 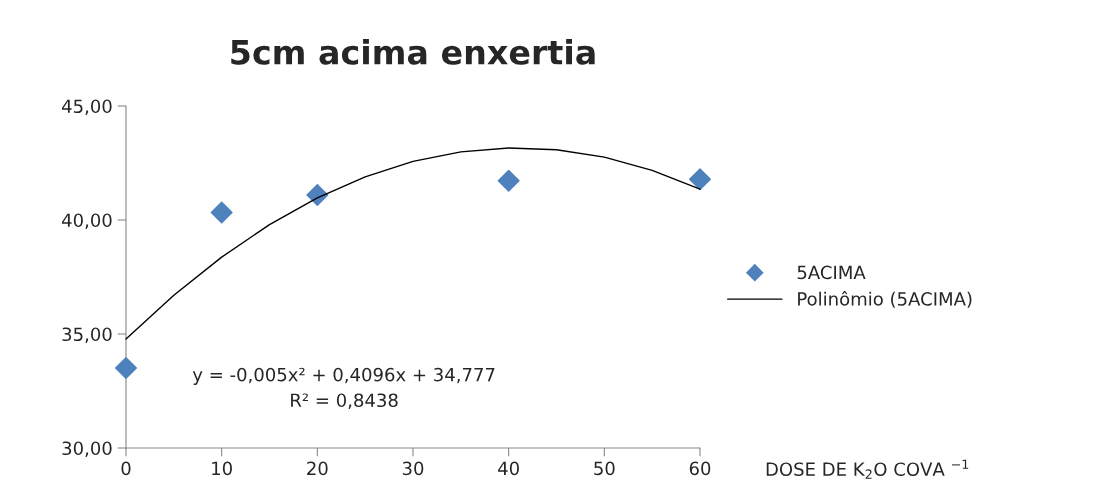 What do you see at coordinates (700, 468) in the screenshot?
I see `x-tick-label: 60` at bounding box center [700, 468].